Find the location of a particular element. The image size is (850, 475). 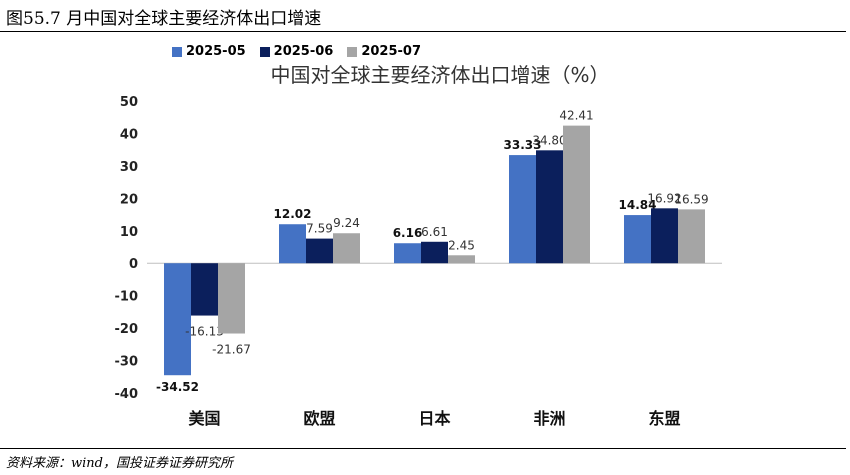

legend-item-2025-07: 2025-07 is located at coordinates (384, 51).